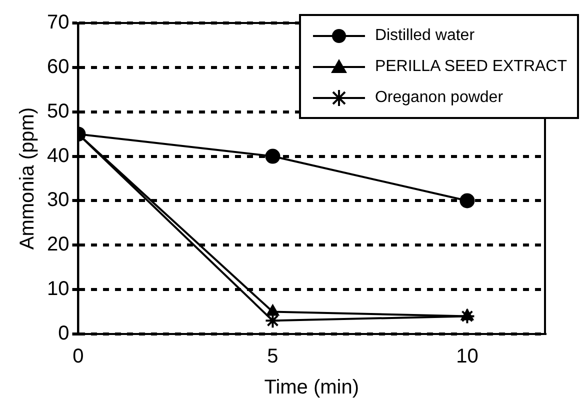 The height and width of the screenshot is (416, 587). I want to click on y-tick-label: 10, so click(58, 289).